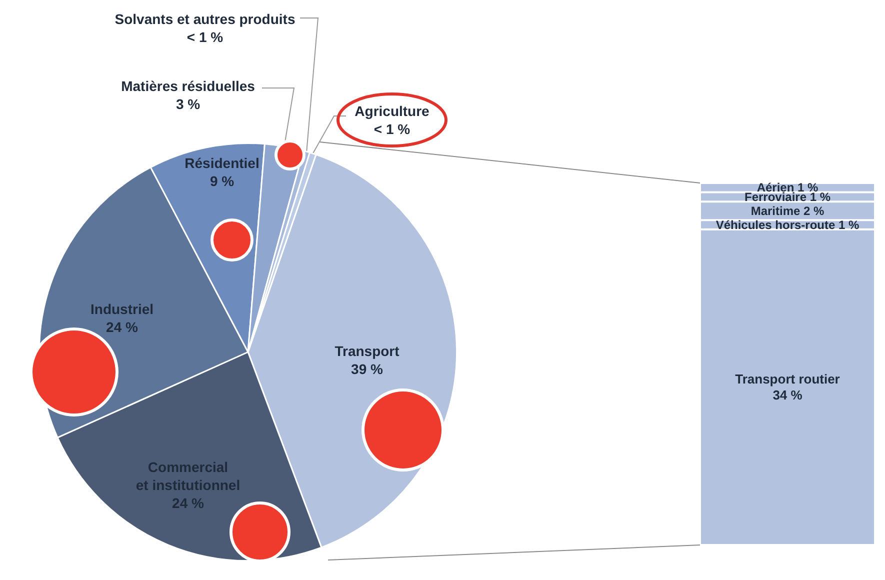 Image resolution: width=885 pixels, height=580 pixels. What do you see at coordinates (188, 86) in the screenshot?
I see `slice-label: Matières résiduelles` at bounding box center [188, 86].